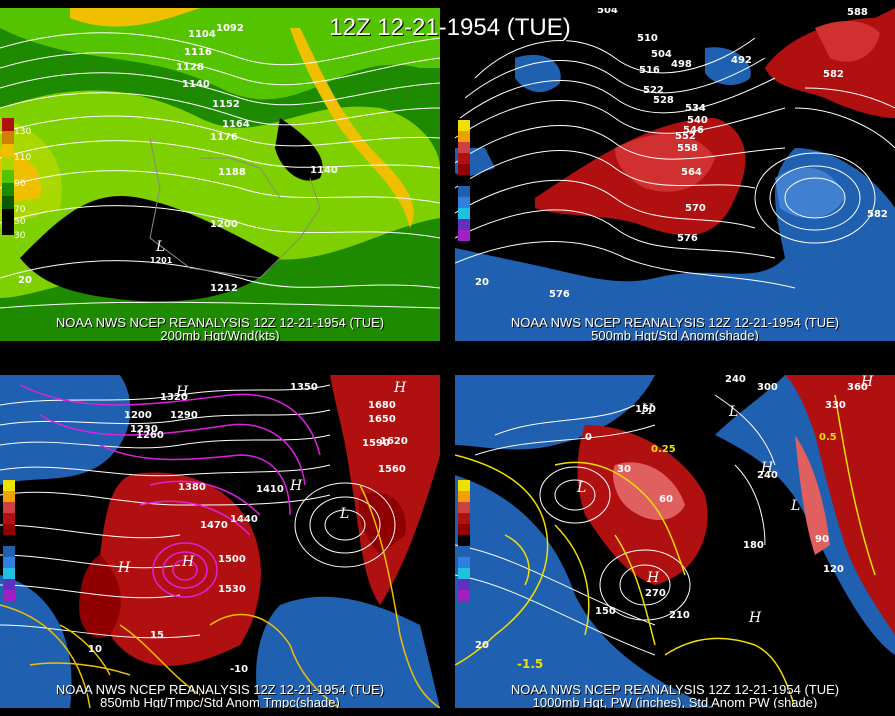 The width and height of the screenshot is (895, 716). What do you see at coordinates (653, 90) in the screenshot?
I see `contour-label: 522` at bounding box center [653, 90].